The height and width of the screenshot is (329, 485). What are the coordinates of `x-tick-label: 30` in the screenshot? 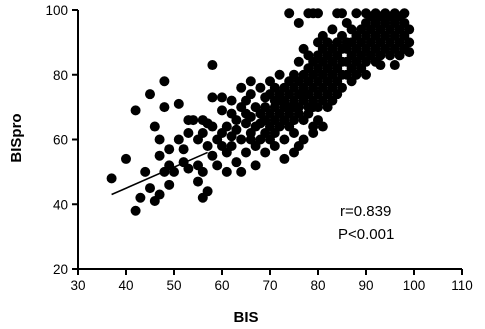 It's located at (77, 285).